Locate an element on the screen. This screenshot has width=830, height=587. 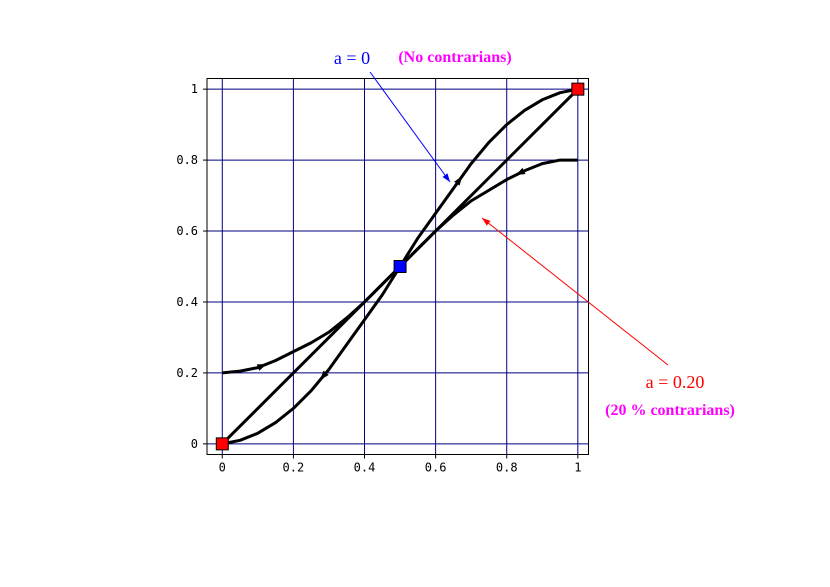
x-tick-label: 0.4 is located at coordinates (365, 468).